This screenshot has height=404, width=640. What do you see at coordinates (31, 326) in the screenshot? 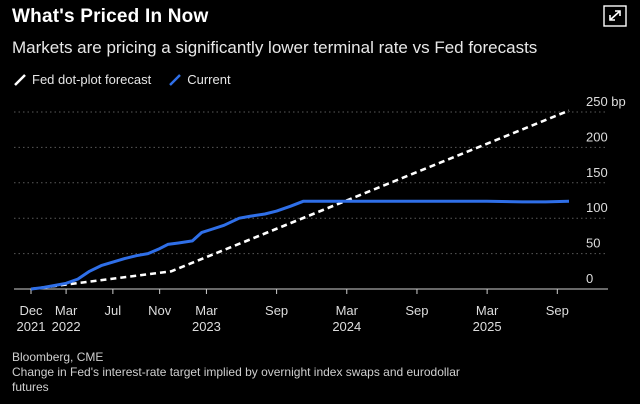
I see `x-tick-year: 2021` at bounding box center [31, 326].